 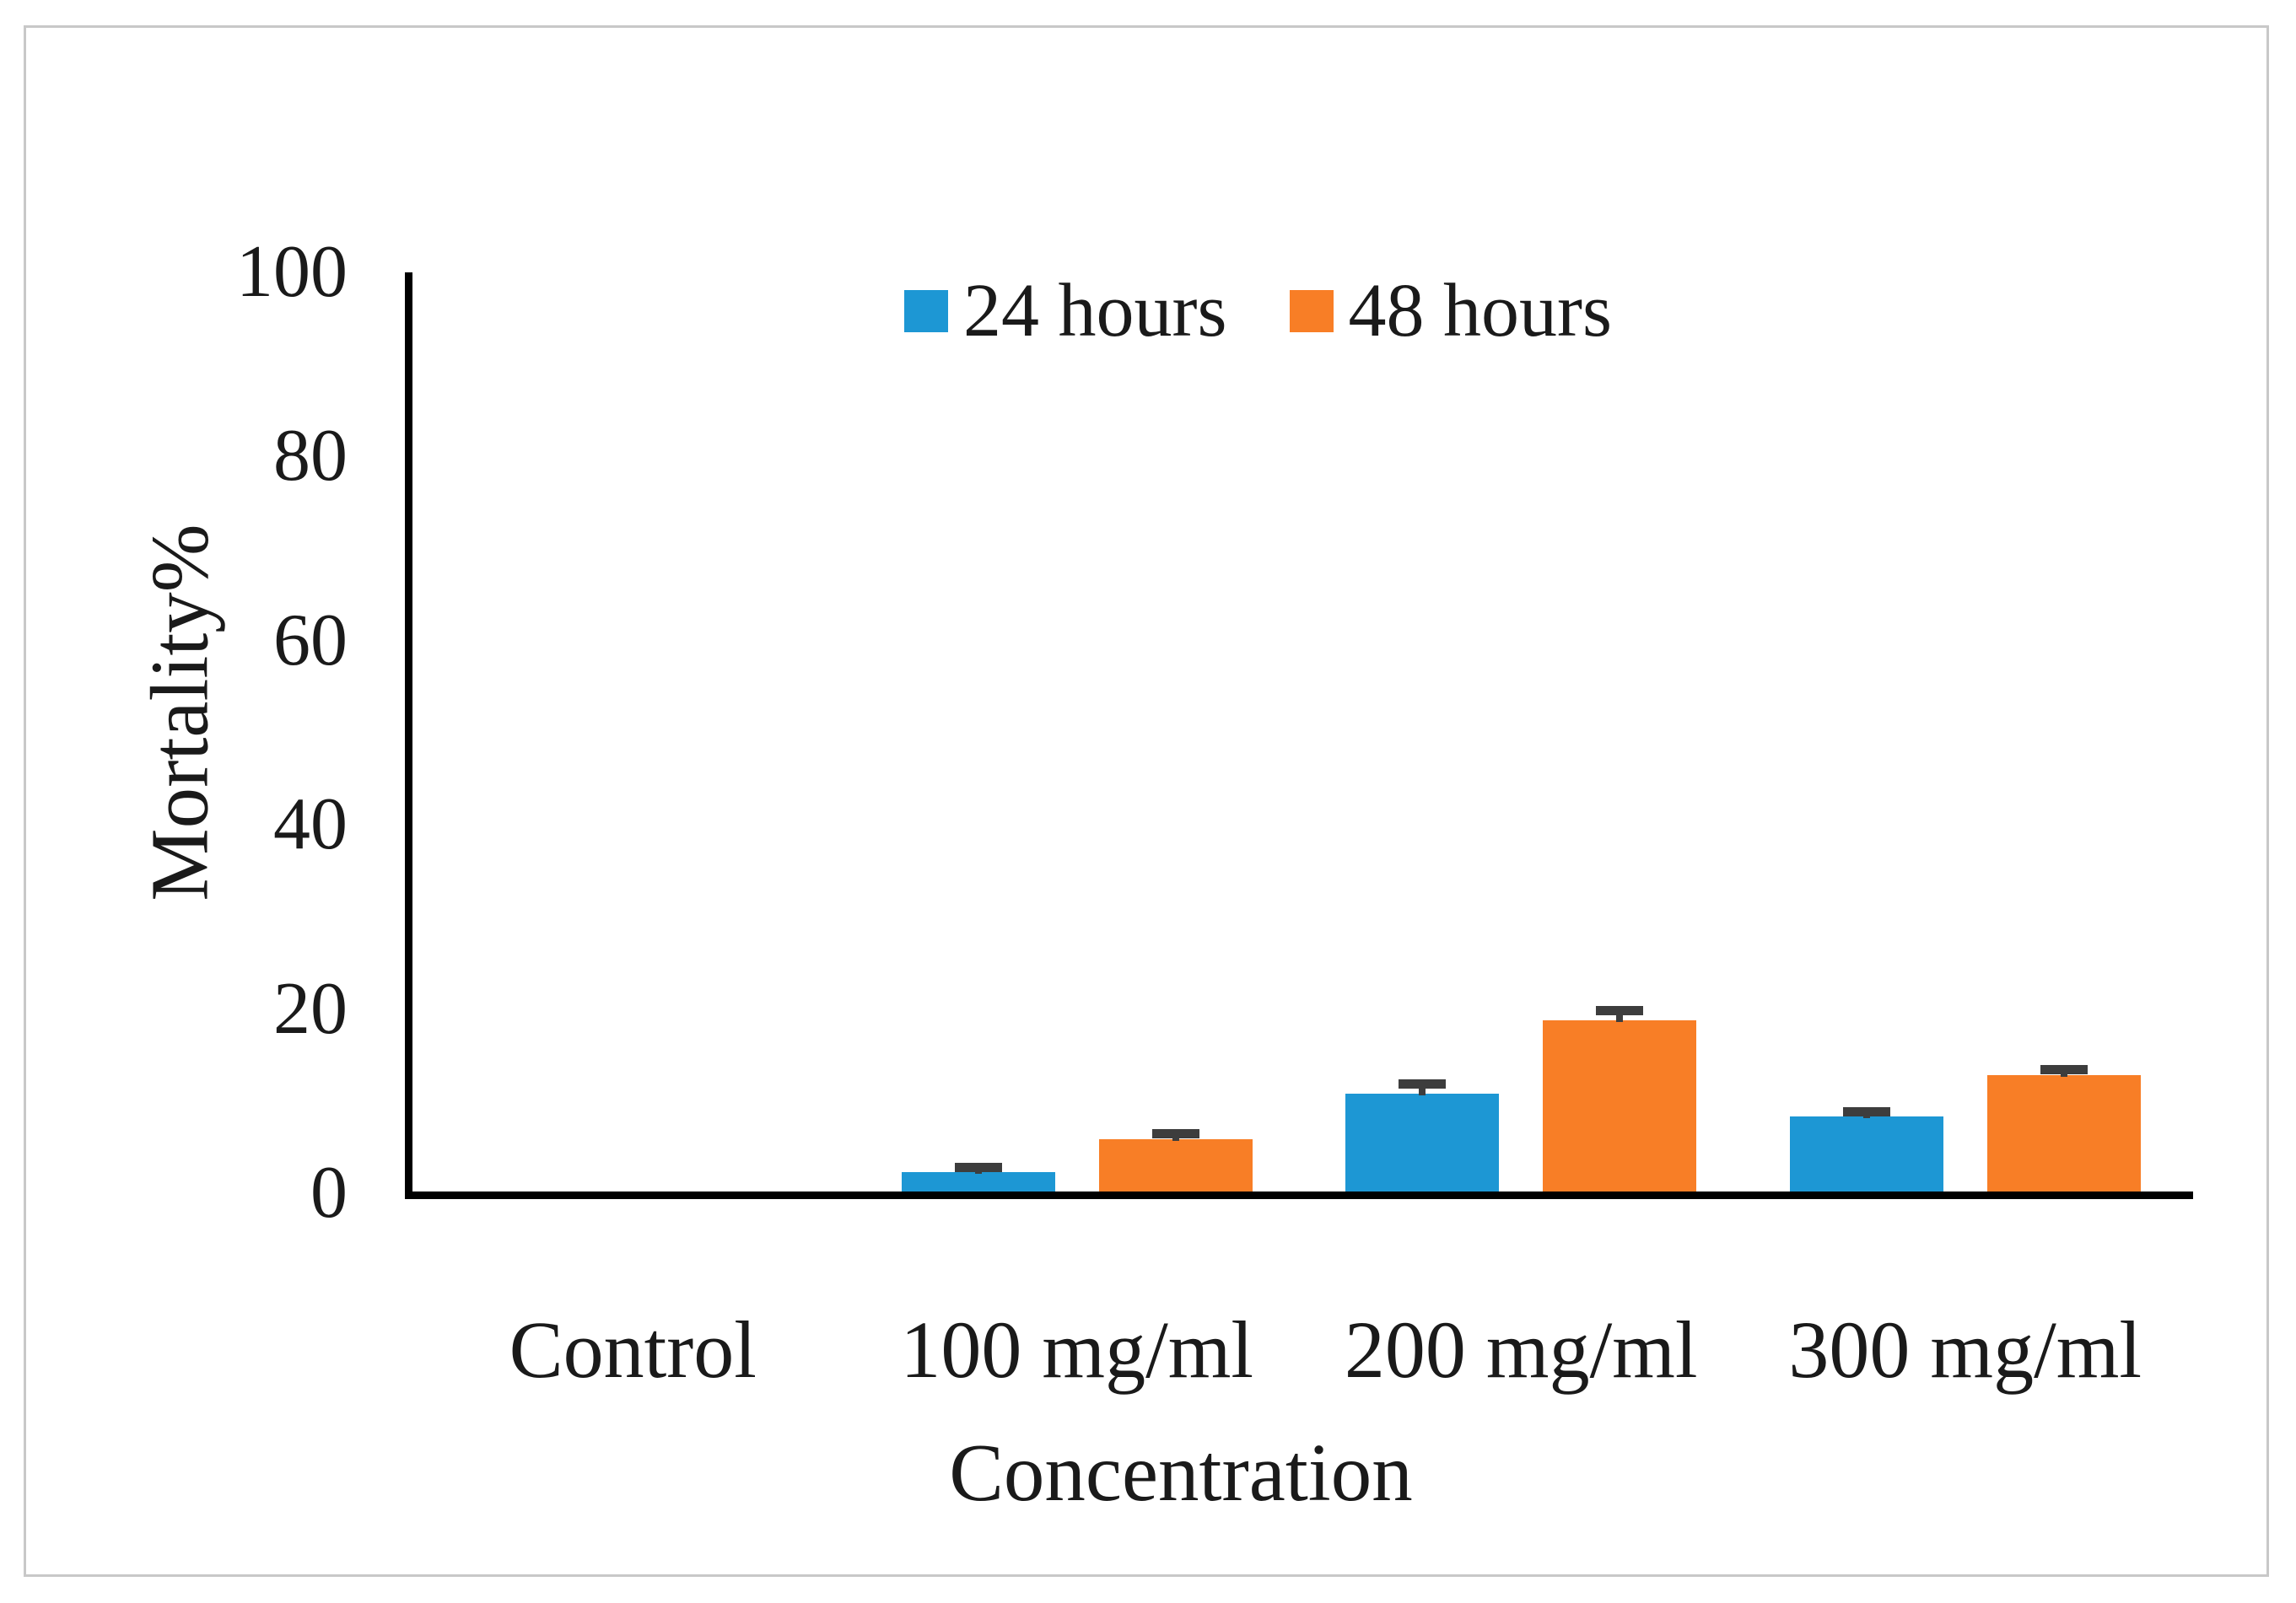 I want to click on x-category-label-100-mg-ml: 100 mg/ml, so click(x=1077, y=1349).